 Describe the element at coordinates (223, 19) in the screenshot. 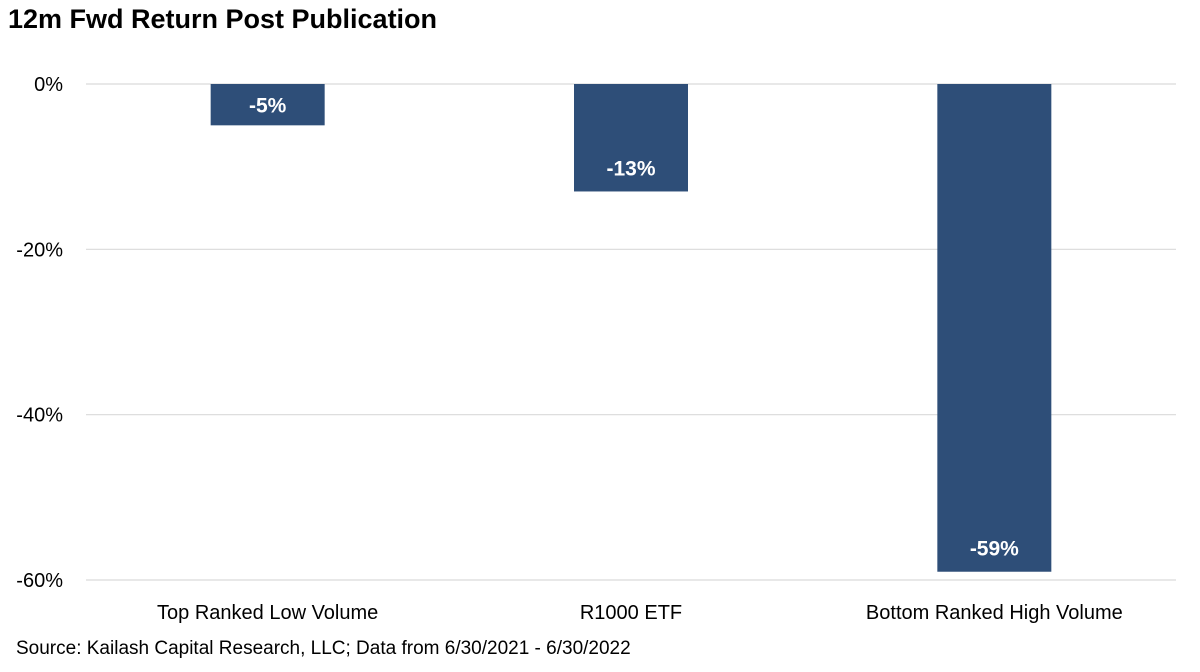

I see `chart-title: 12m Fwd Return Post Publication` at that location.